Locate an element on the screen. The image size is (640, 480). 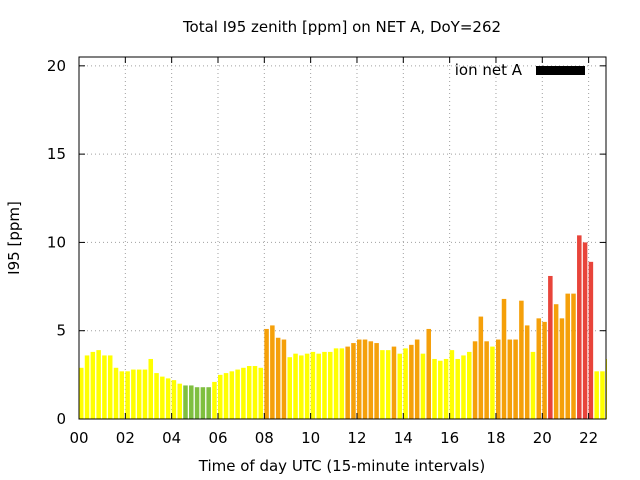
x-tick-label: 18 is located at coordinates (495, 438).